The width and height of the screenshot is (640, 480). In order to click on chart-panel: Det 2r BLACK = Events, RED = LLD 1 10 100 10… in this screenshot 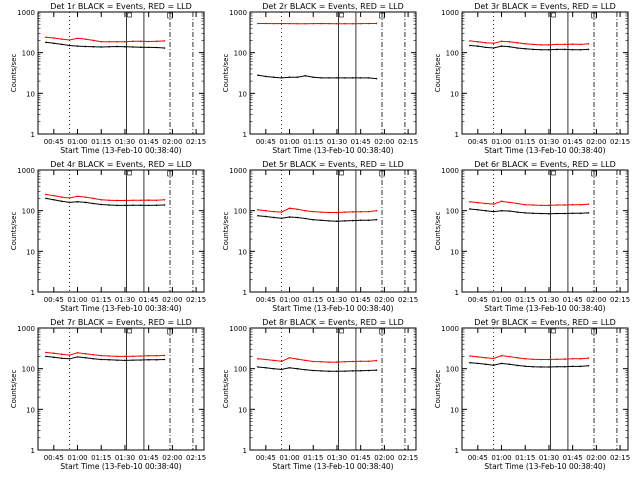, I will do `click(320, 78)`.